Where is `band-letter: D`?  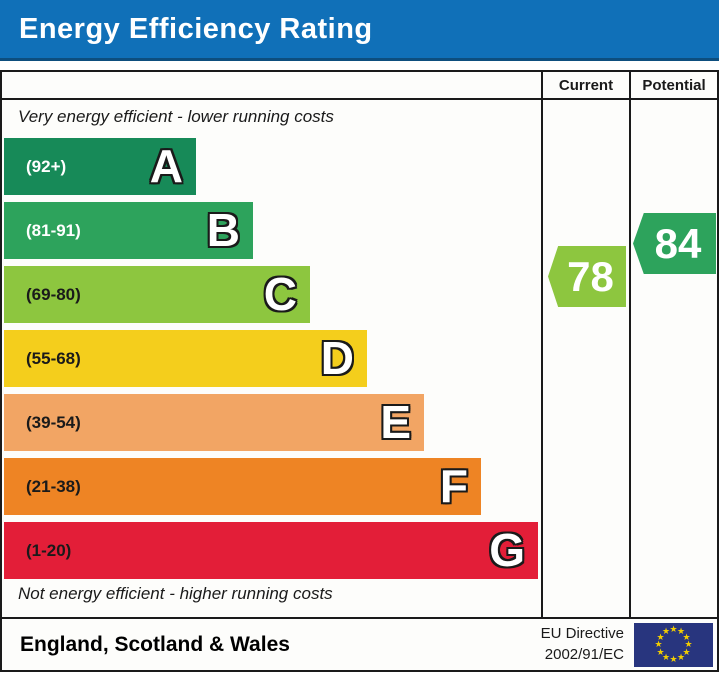 band-letter: D is located at coordinates (337, 358).